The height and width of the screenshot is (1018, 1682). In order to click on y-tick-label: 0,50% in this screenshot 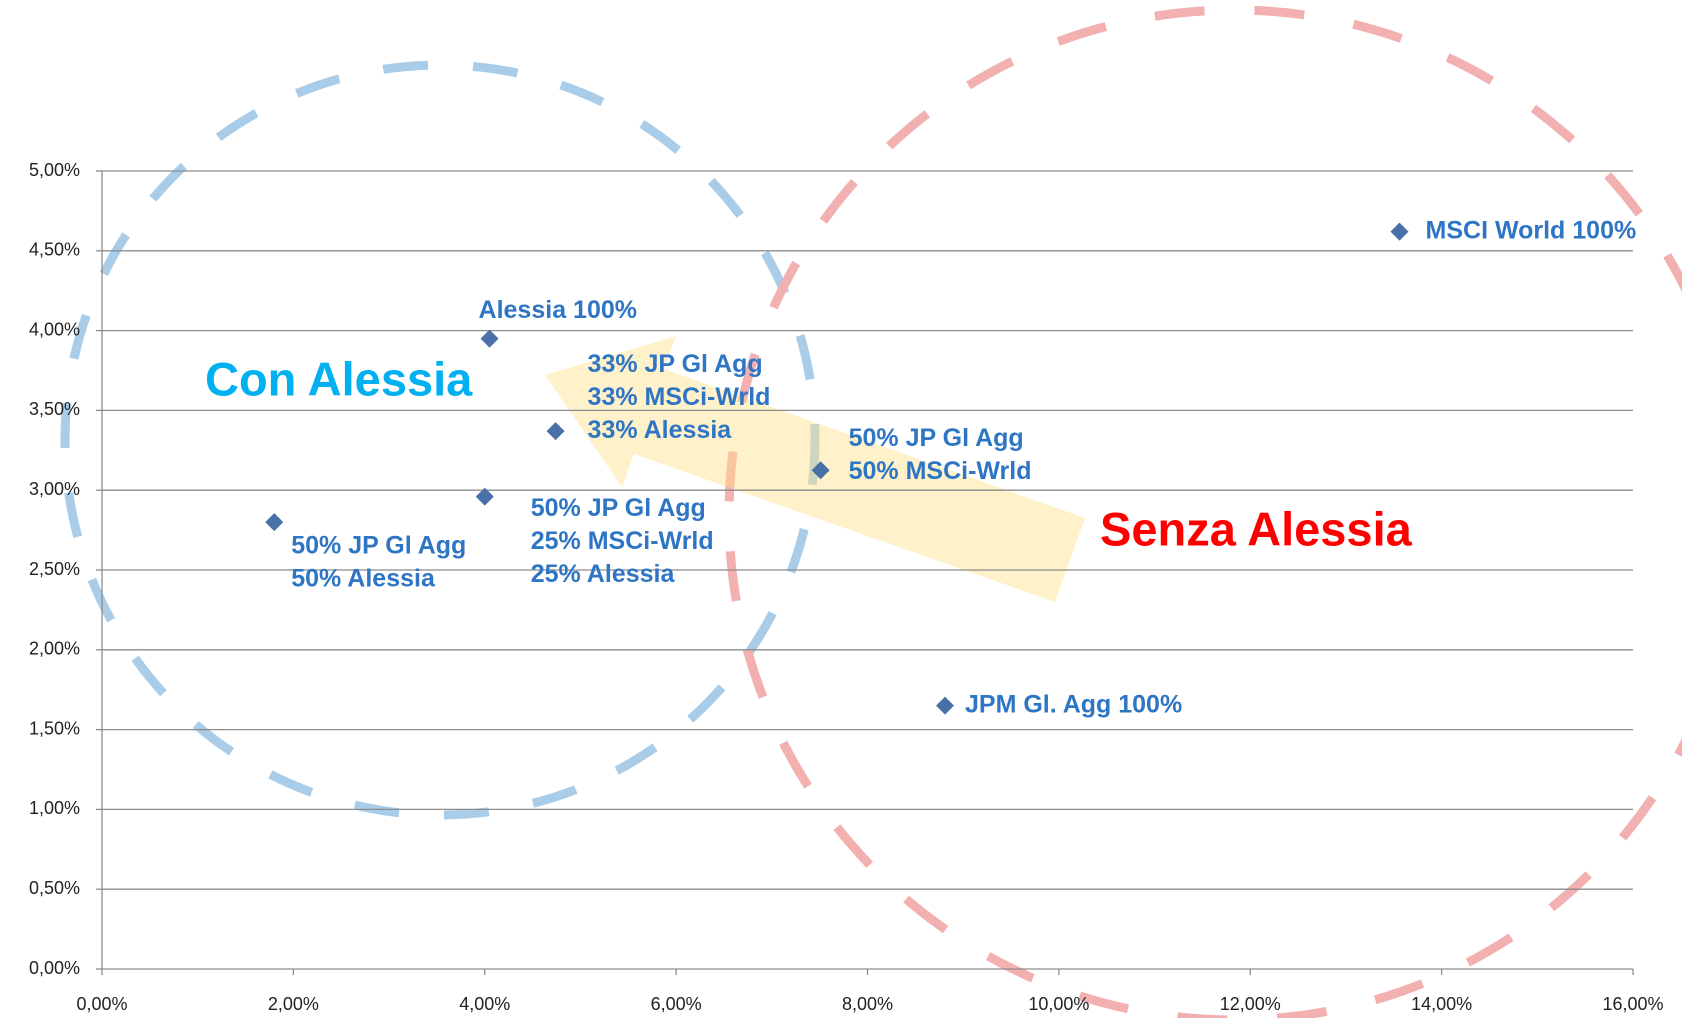, I will do `click(54, 888)`.